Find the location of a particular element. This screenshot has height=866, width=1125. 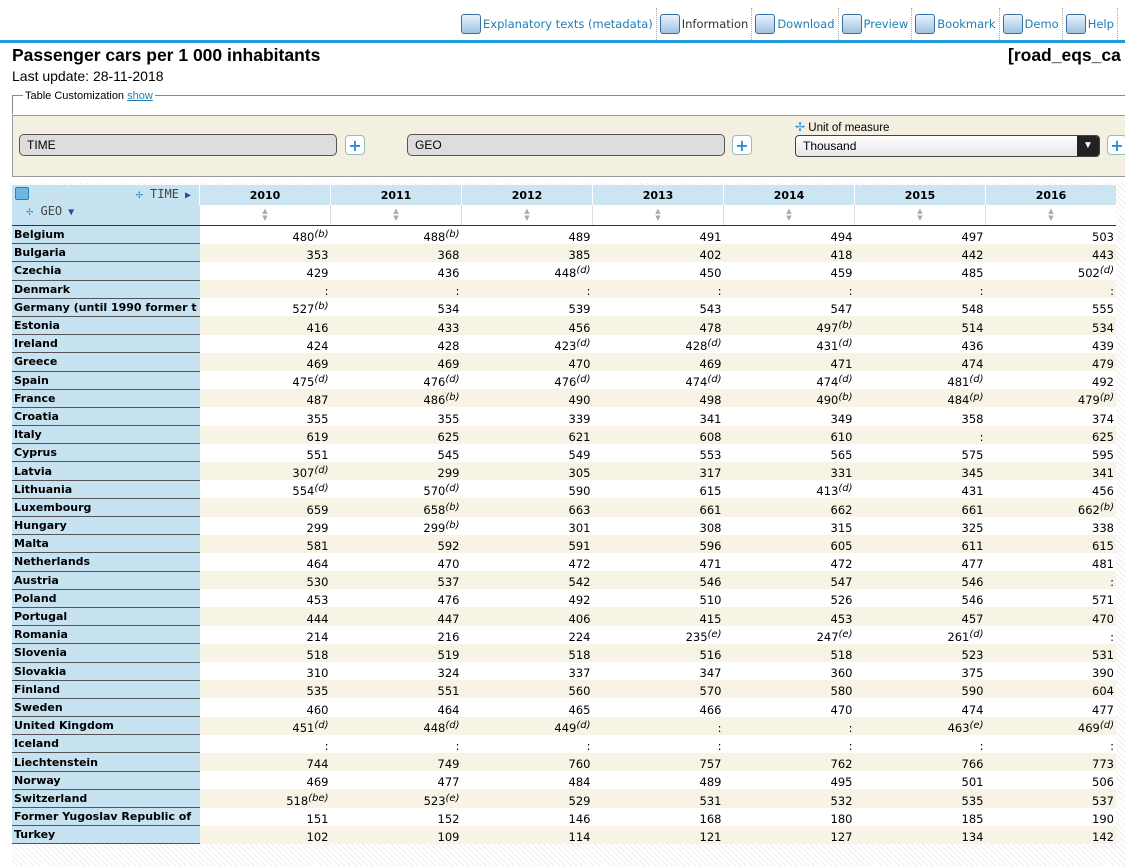

cell-value: 415 is located at coordinates (710, 618).